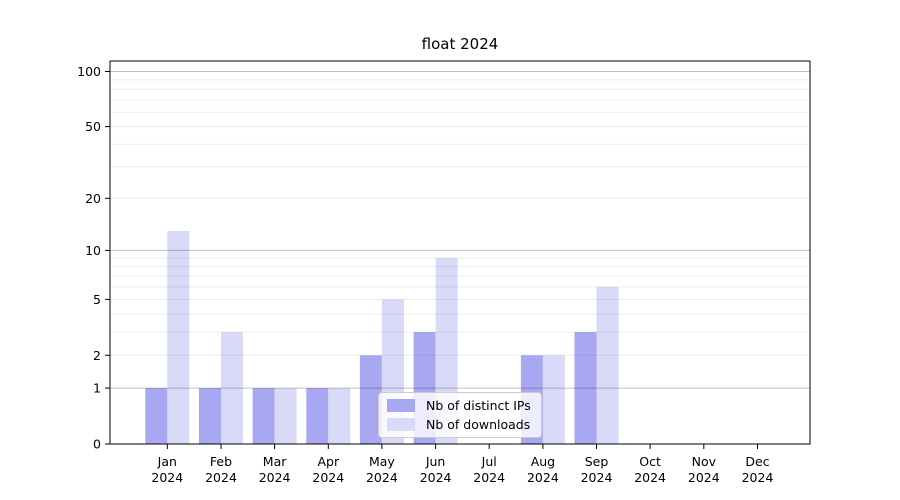 The width and height of the screenshot is (900, 500). Describe the element at coordinates (401, 405) in the screenshot. I see `legend-swatch-distinct-ips` at that location.